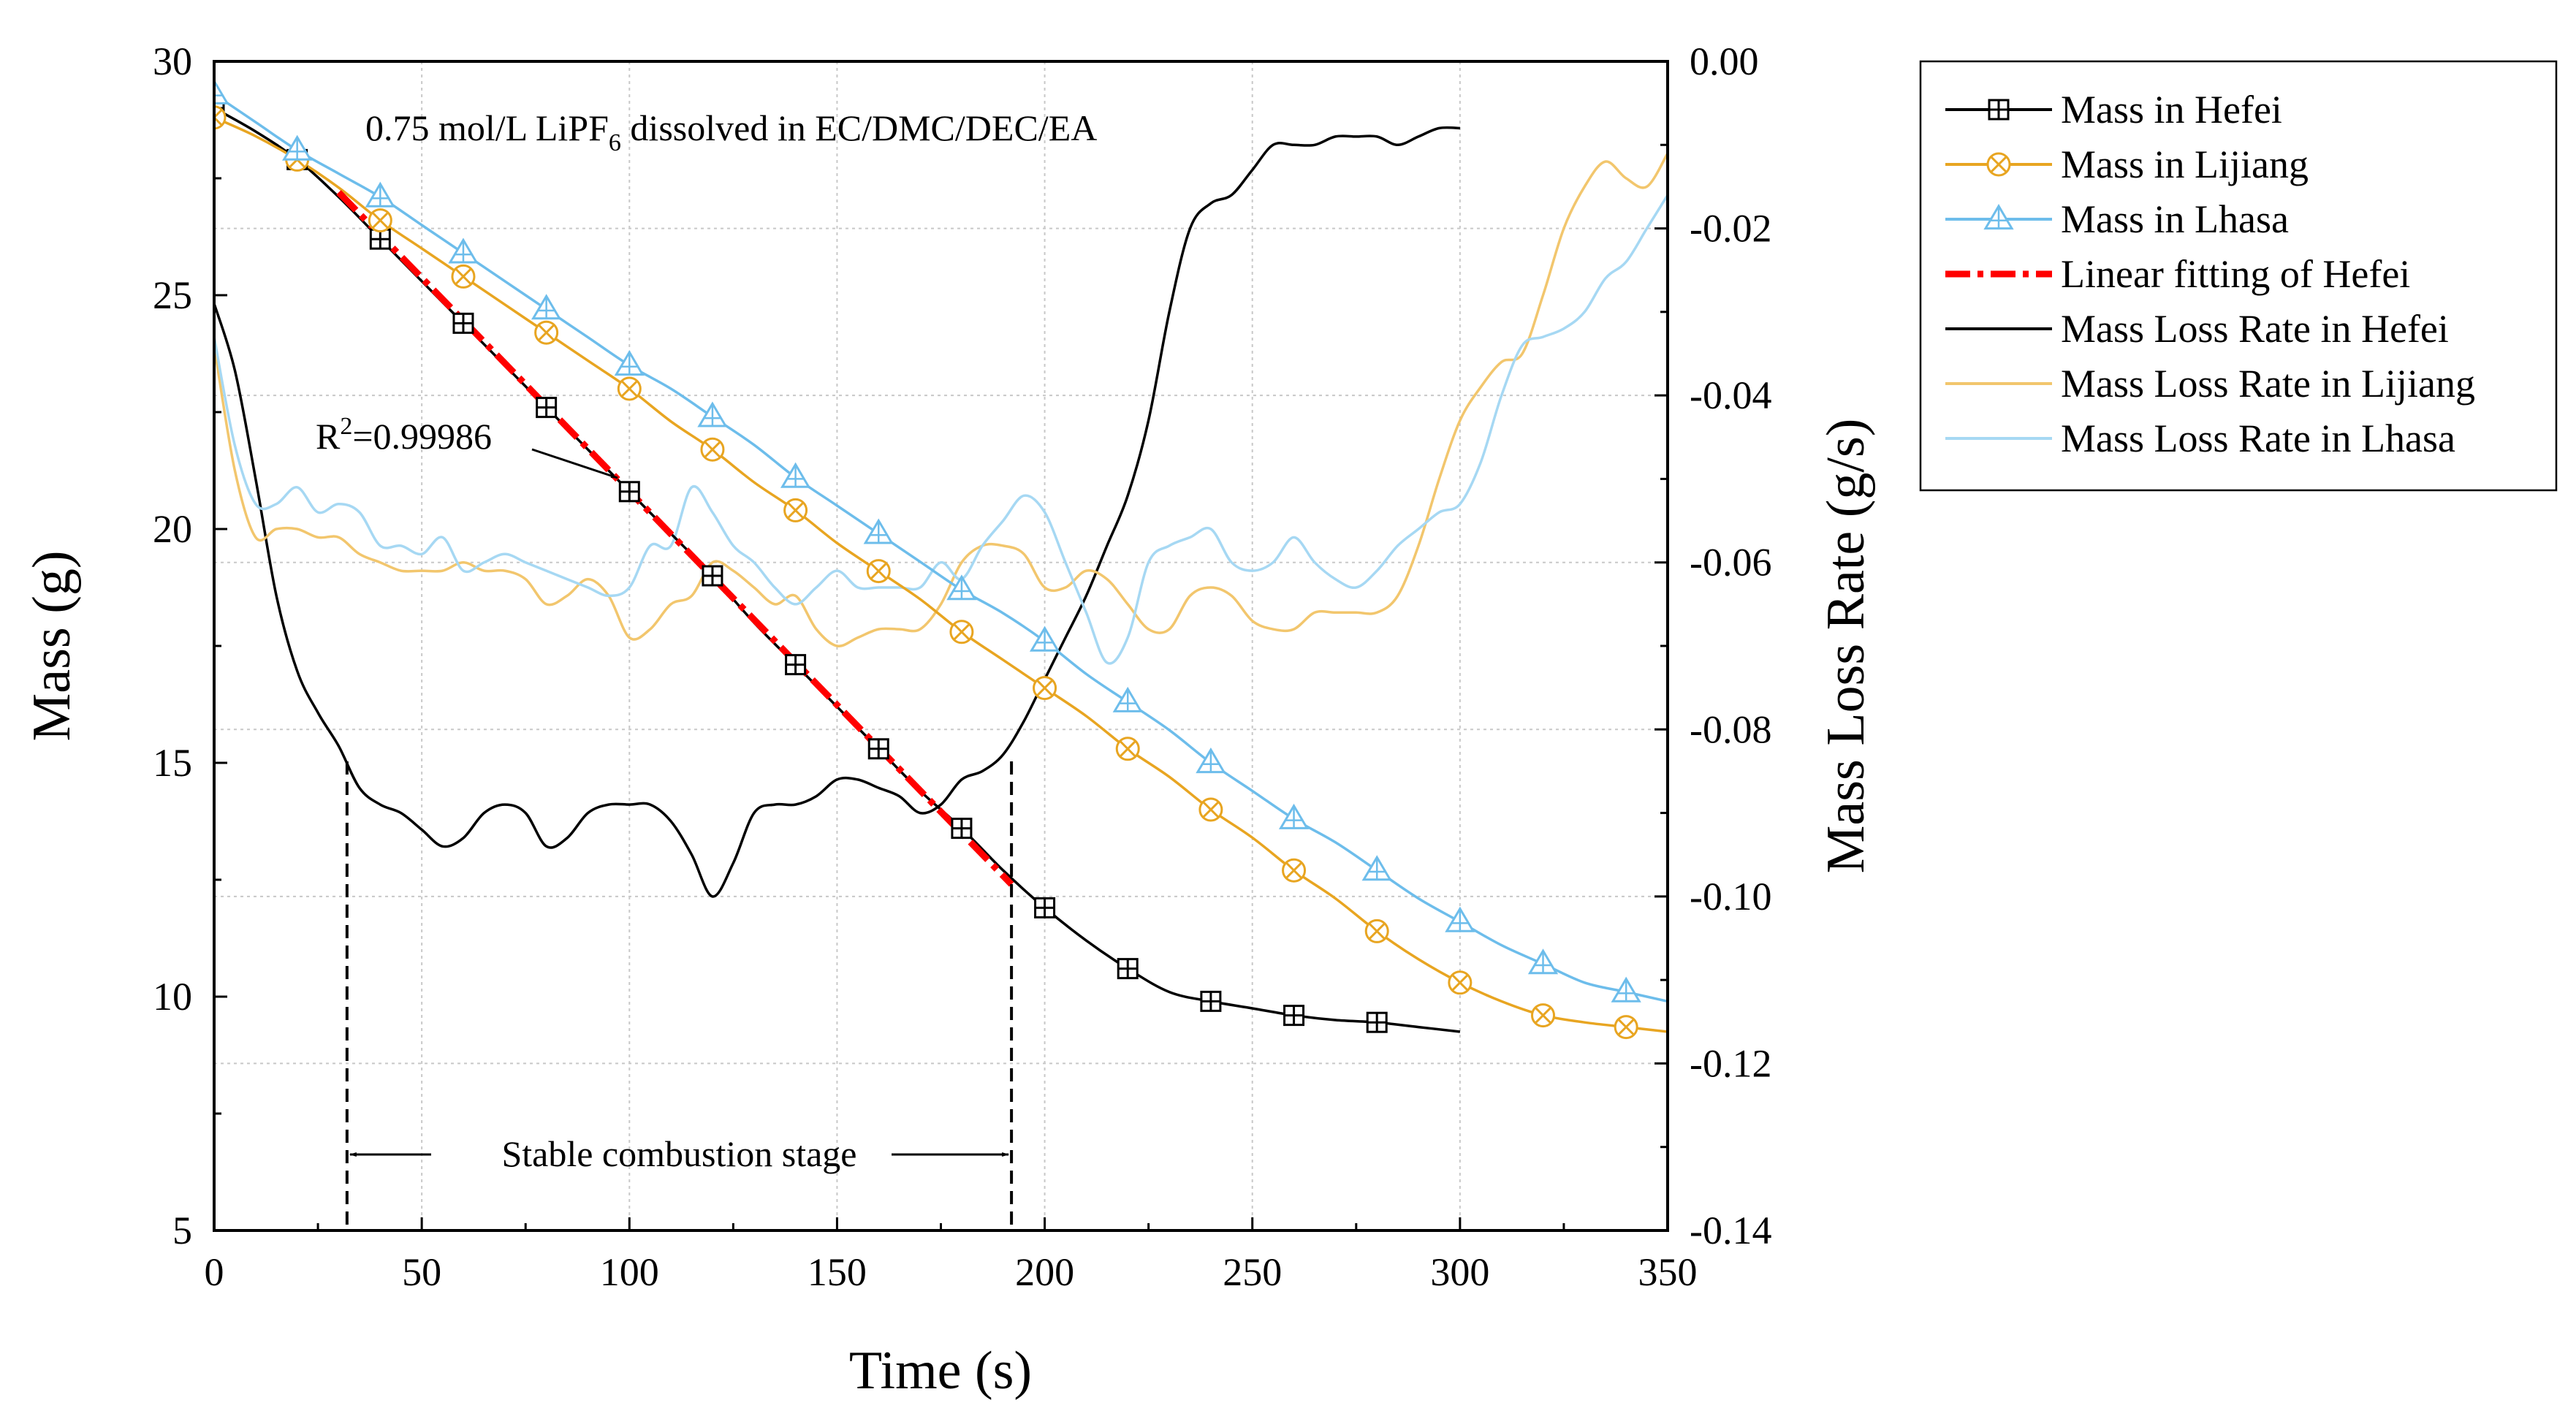 This screenshot has width=2576, height=1419. I want to click on x-tick-label: 250, so click(1252, 1272).